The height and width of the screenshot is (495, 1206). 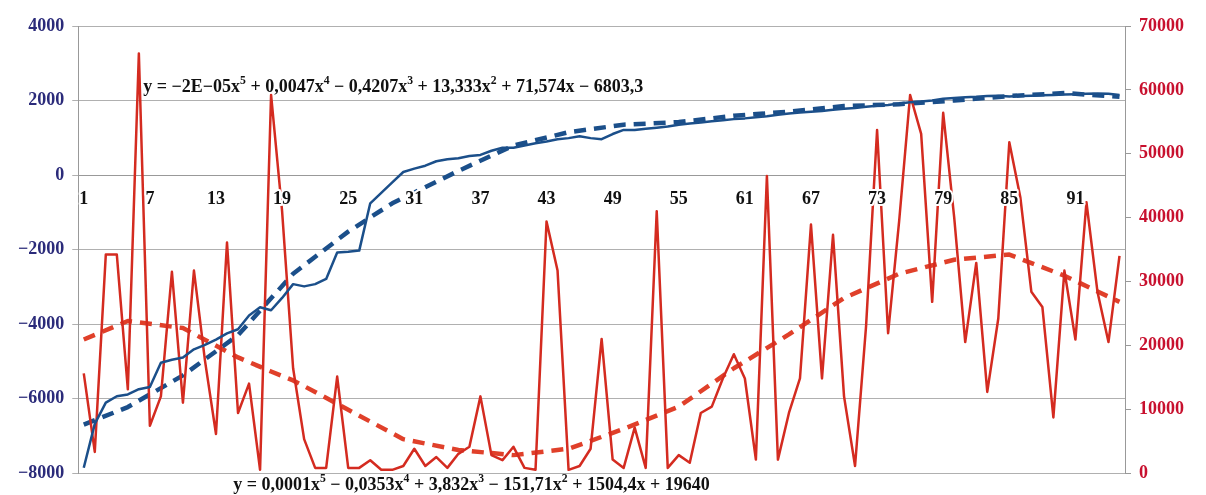 I want to click on y-tick-label: −4000, so click(x=41, y=322).